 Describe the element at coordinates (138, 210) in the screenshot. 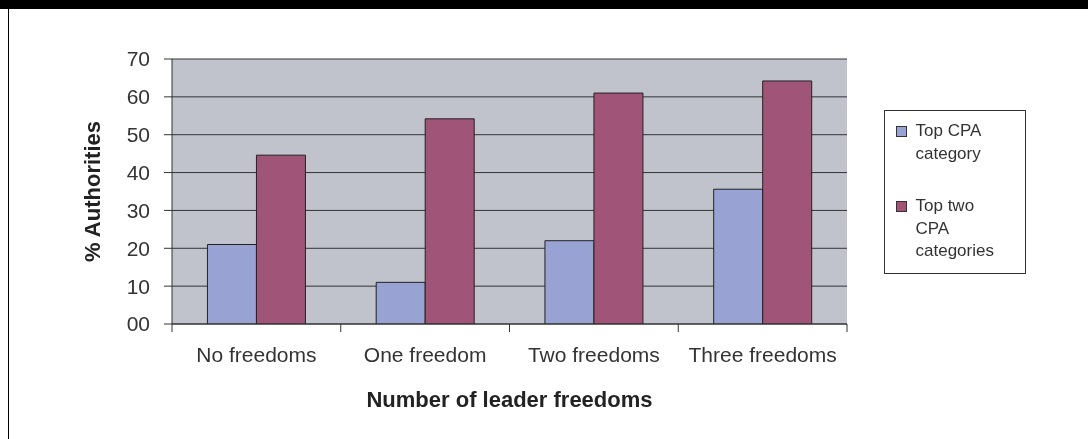

I see `y-tick-label: 30` at that location.